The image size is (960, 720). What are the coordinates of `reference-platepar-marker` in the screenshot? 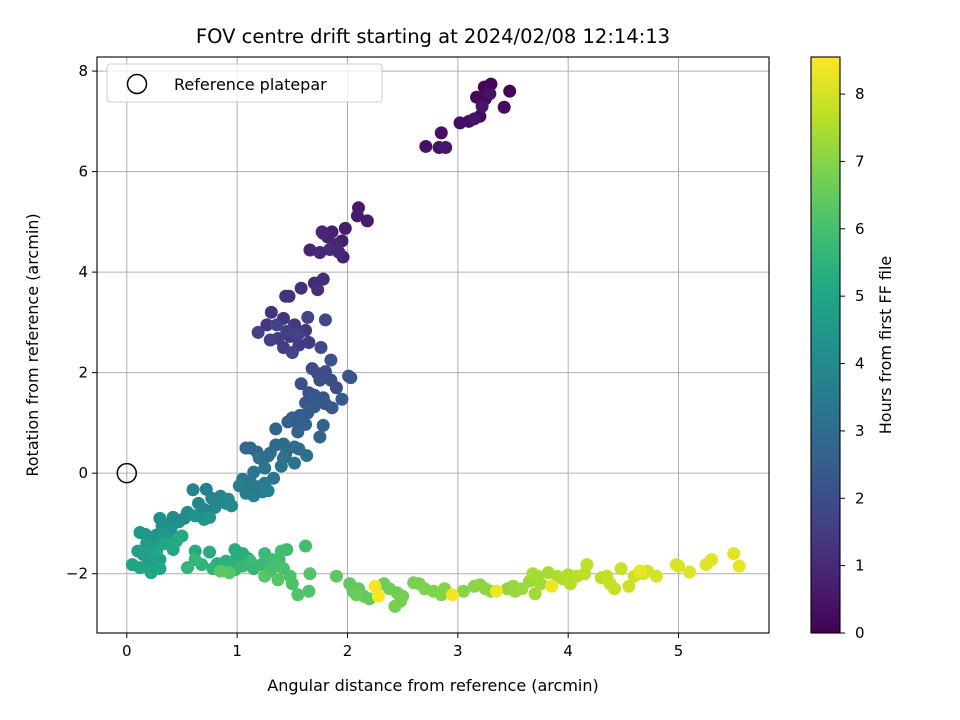 It's located at (127, 473).